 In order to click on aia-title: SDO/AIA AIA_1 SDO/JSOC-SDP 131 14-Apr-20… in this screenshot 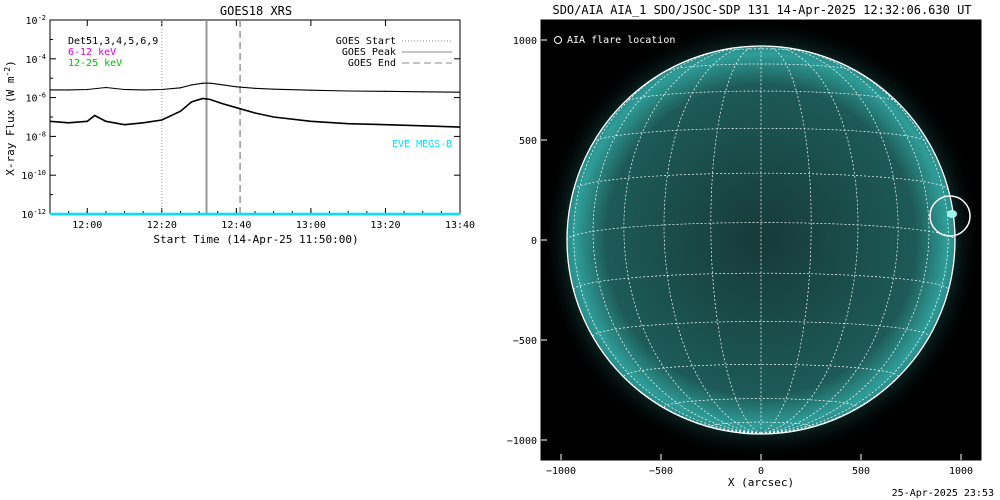, I will do `click(761, 10)`.